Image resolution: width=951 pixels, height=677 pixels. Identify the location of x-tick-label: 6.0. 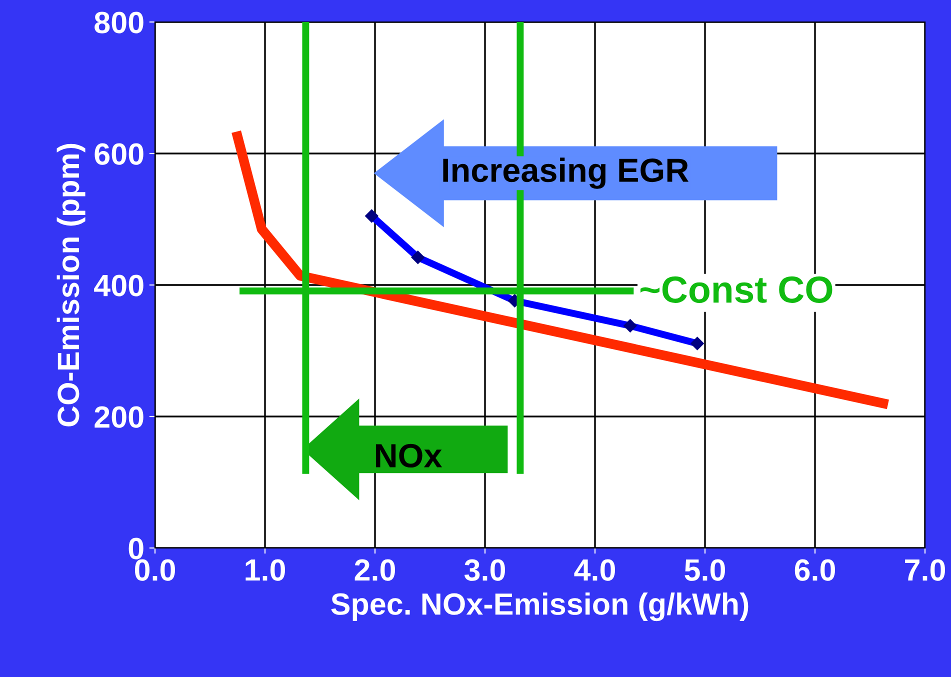
(814, 570).